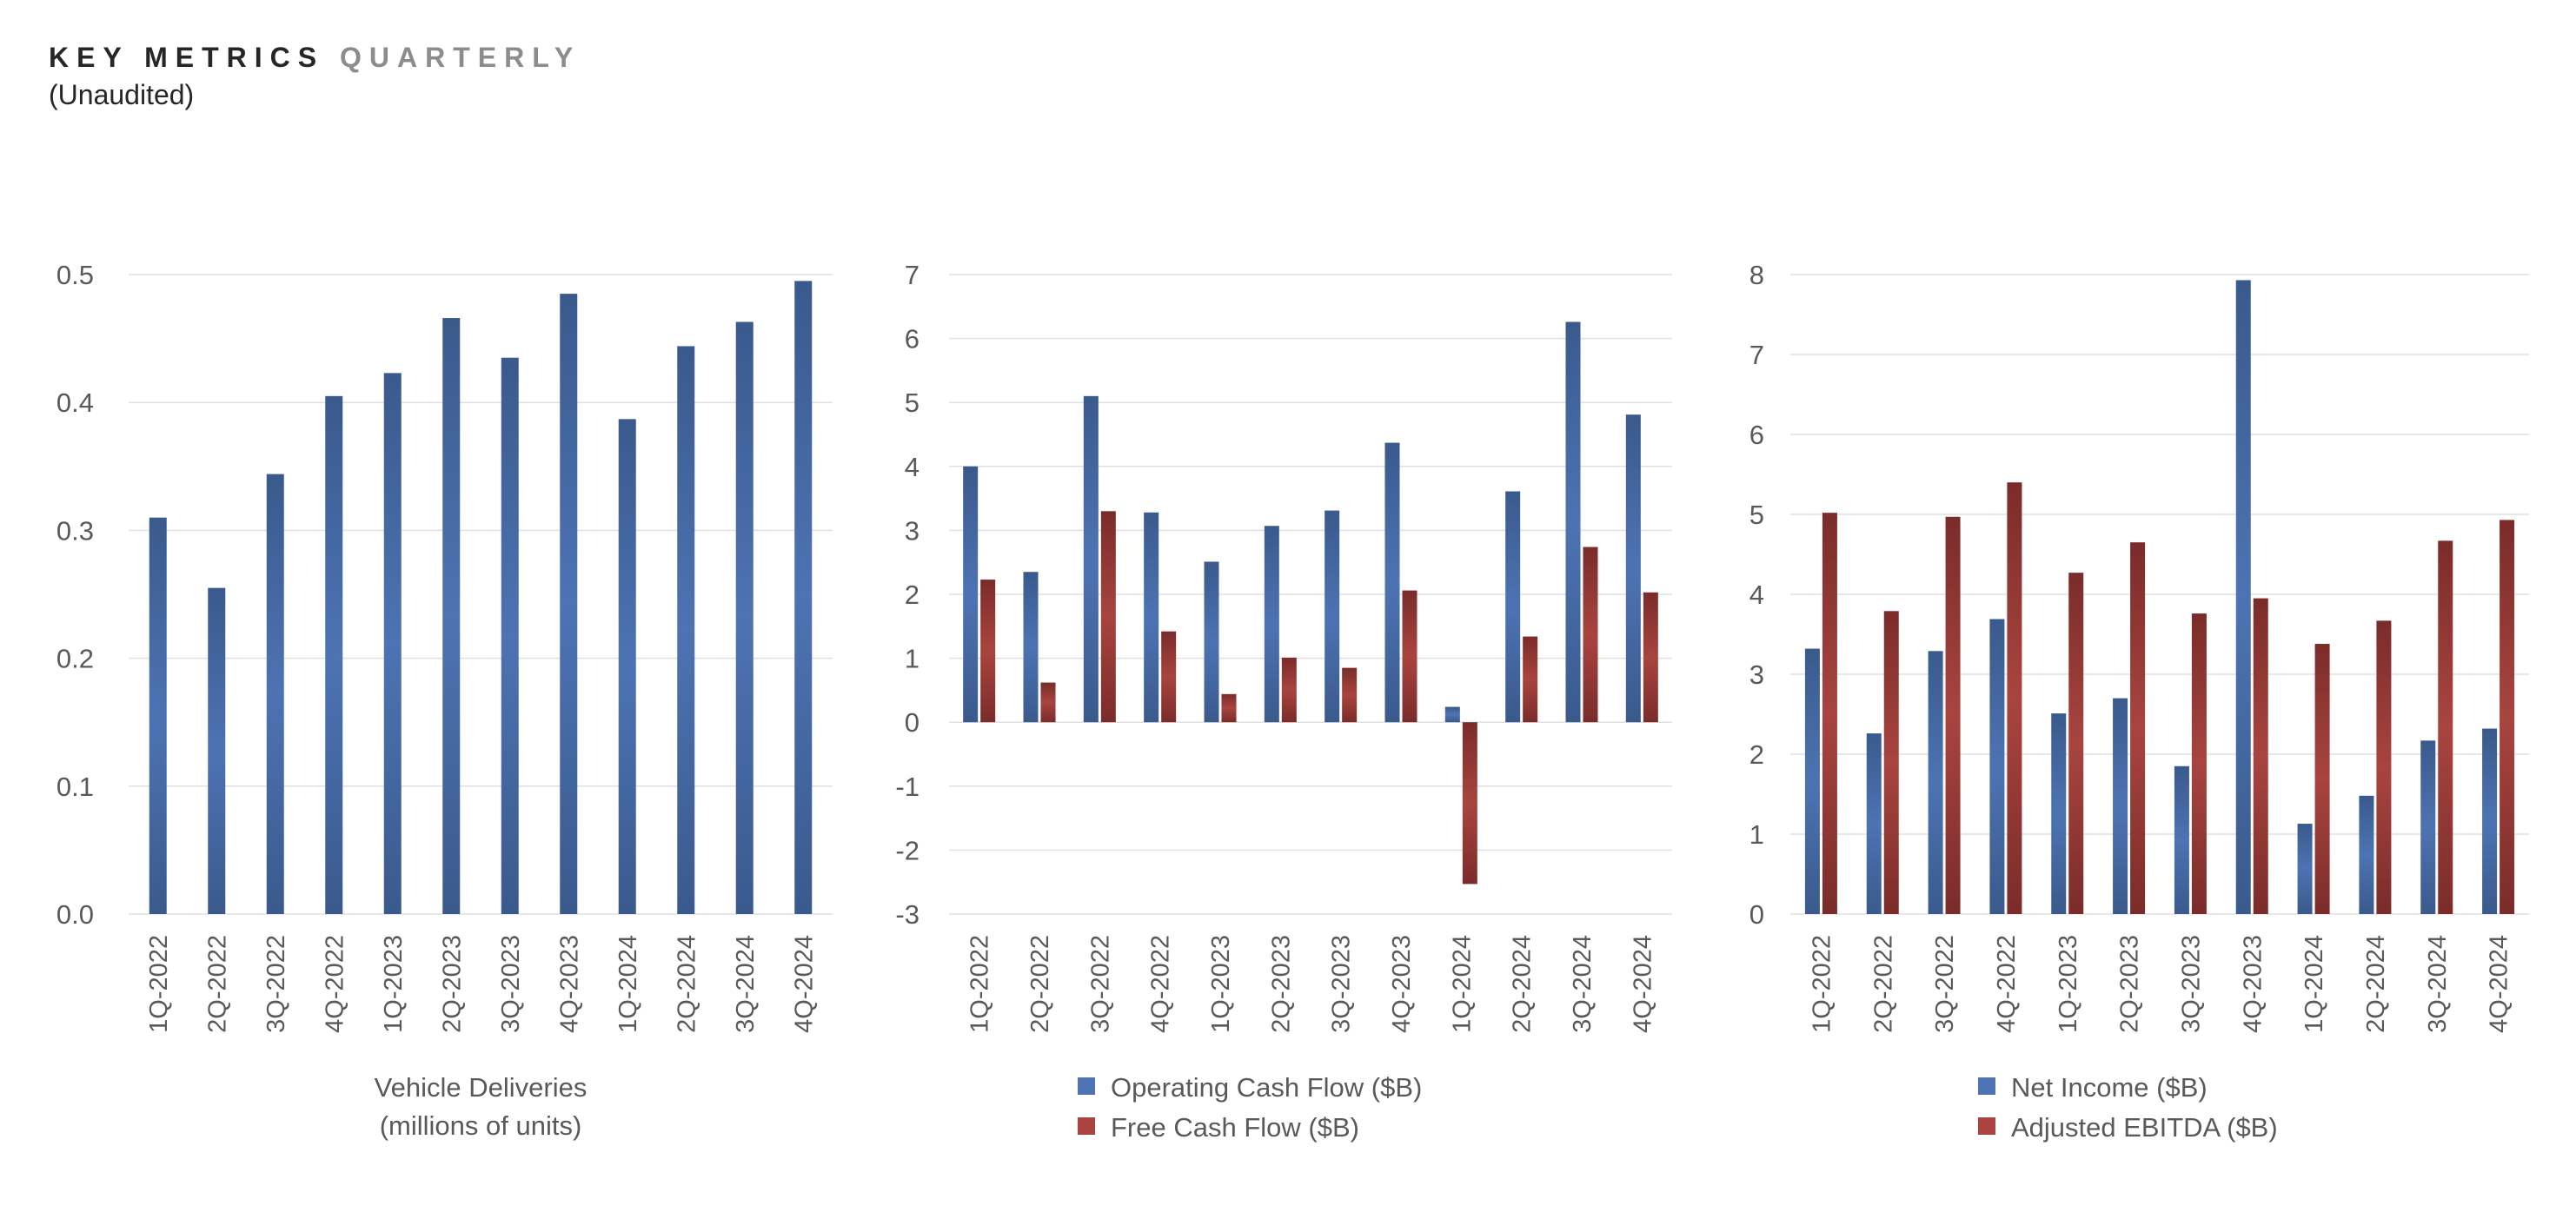 The width and height of the screenshot is (2576, 1206). I want to click on y-tick-label: -3, so click(908, 915).